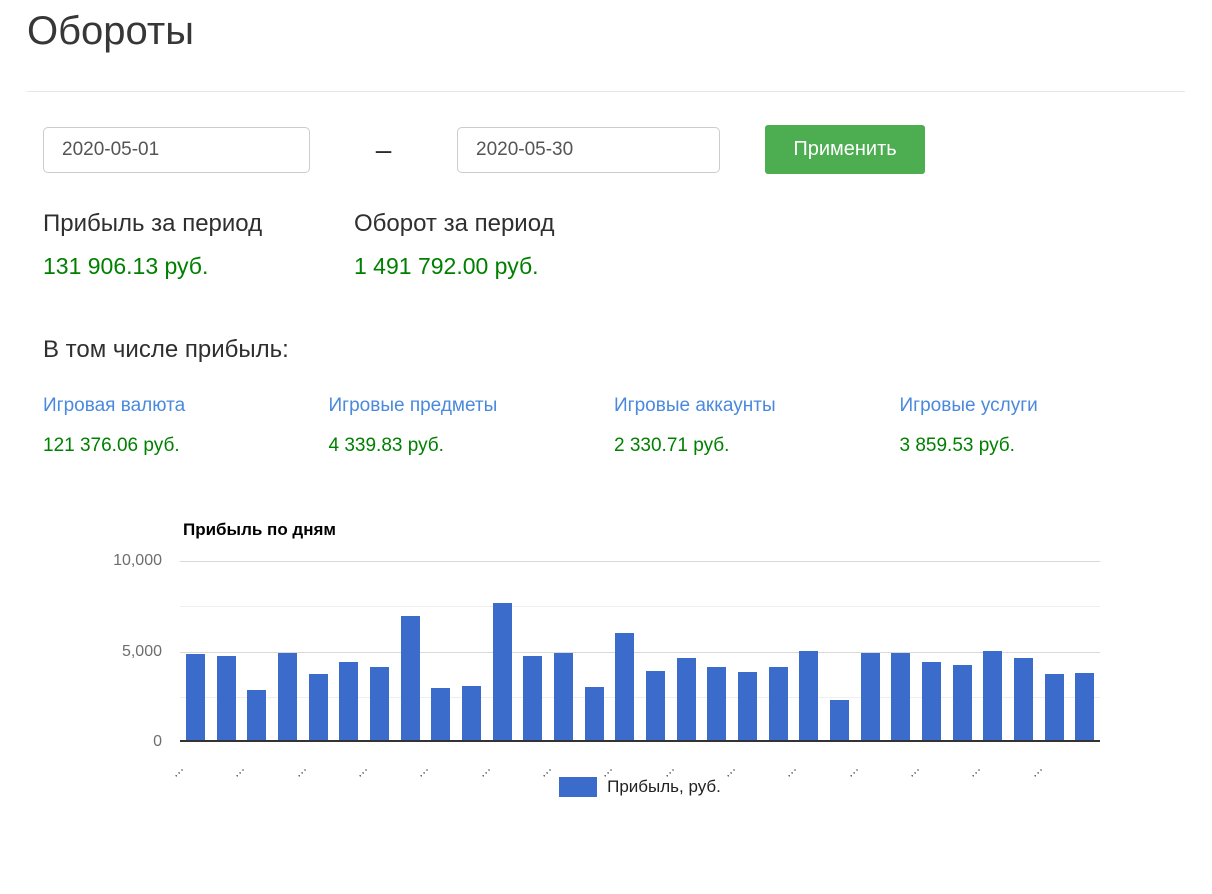 Image resolution: width=1212 pixels, height=894 pixels. I want to click on legend-swatch, so click(578, 787).